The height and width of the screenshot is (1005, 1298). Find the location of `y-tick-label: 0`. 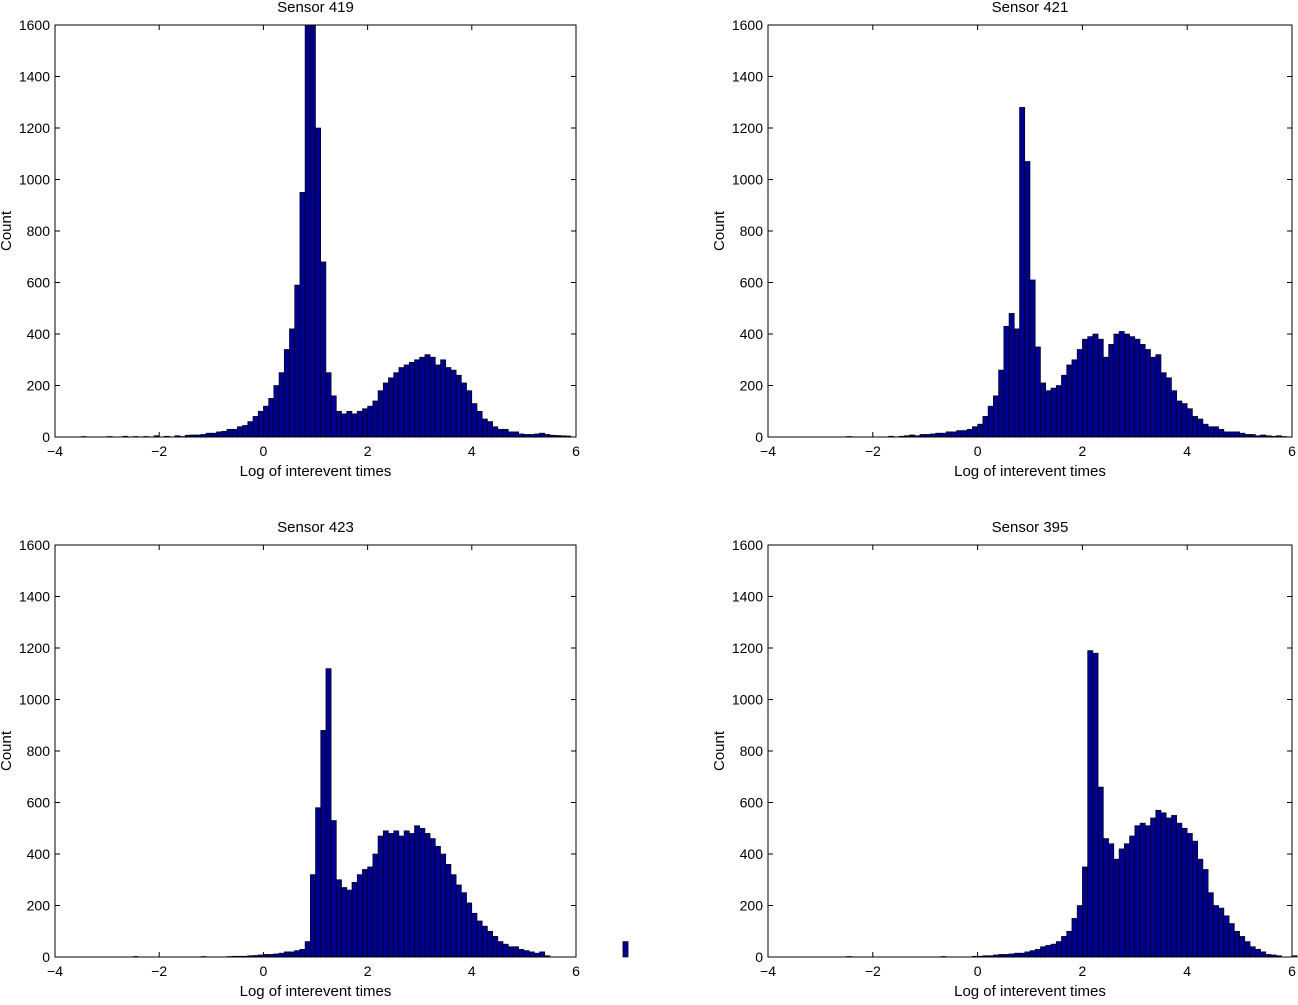

y-tick-label: 0 is located at coordinates (46, 437).